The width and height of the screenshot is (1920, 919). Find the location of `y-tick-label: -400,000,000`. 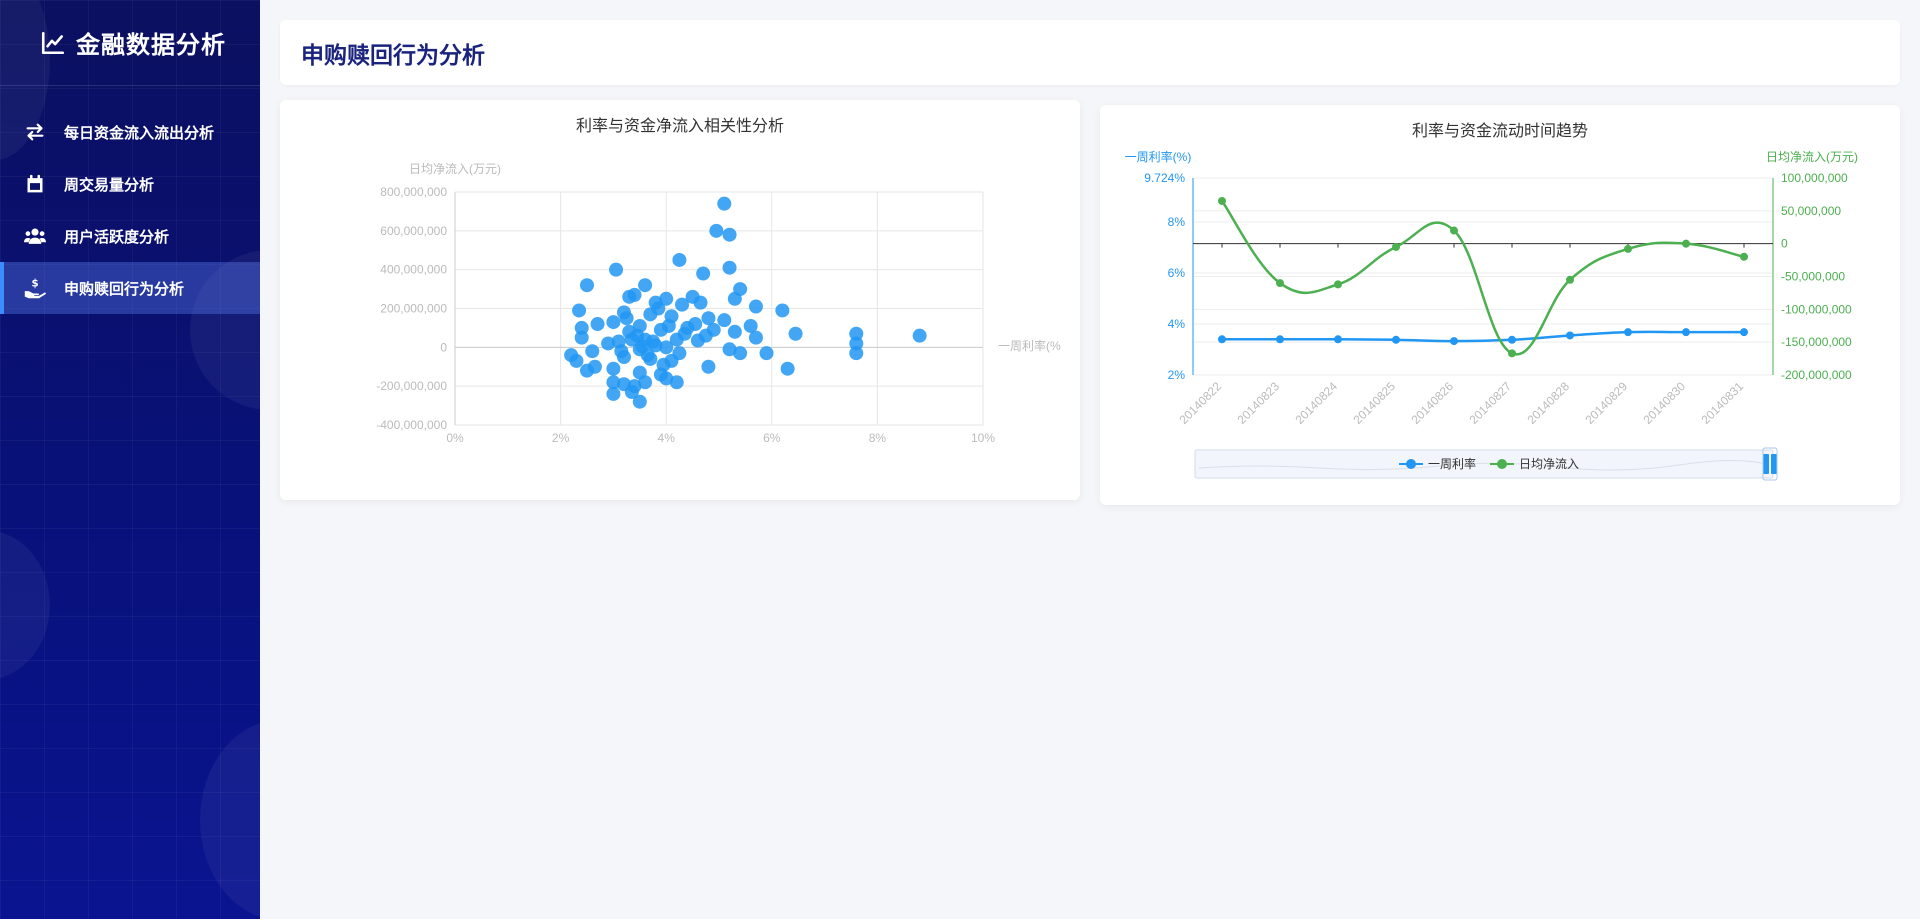

y-tick-label: -400,000,000 is located at coordinates (411, 425).